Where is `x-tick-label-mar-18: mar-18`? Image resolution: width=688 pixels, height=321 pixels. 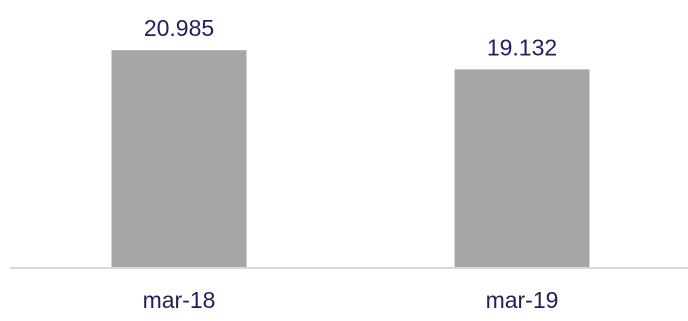 x-tick-label-mar-18: mar-18 is located at coordinates (179, 300).